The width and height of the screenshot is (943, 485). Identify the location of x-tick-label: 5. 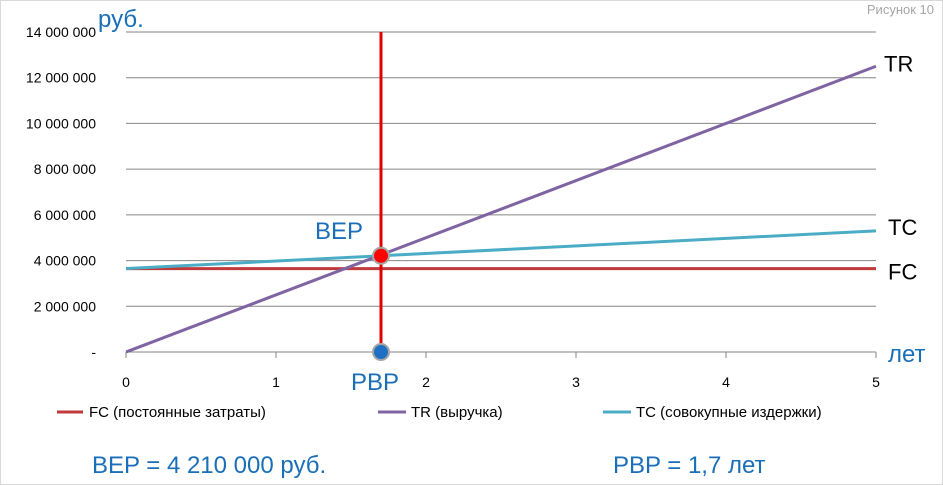
(876, 382).